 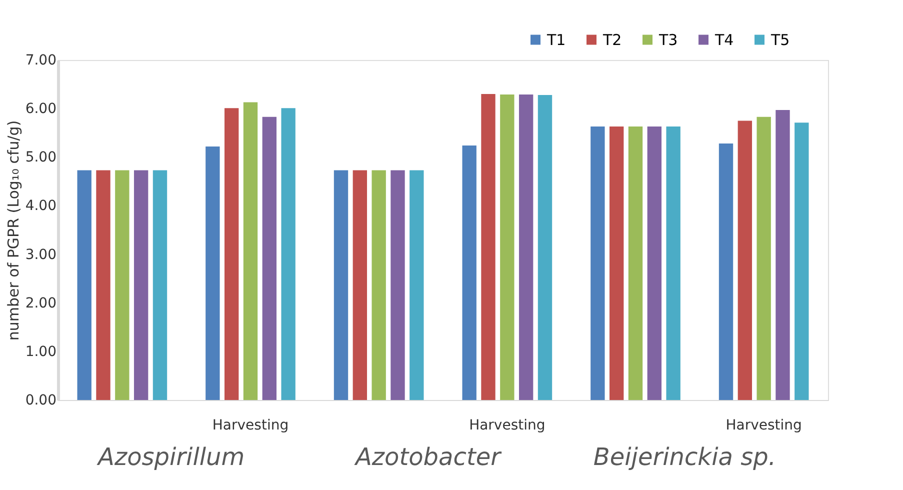 What do you see at coordinates (612, 39) in the screenshot?
I see `legend-label: T2` at bounding box center [612, 39].